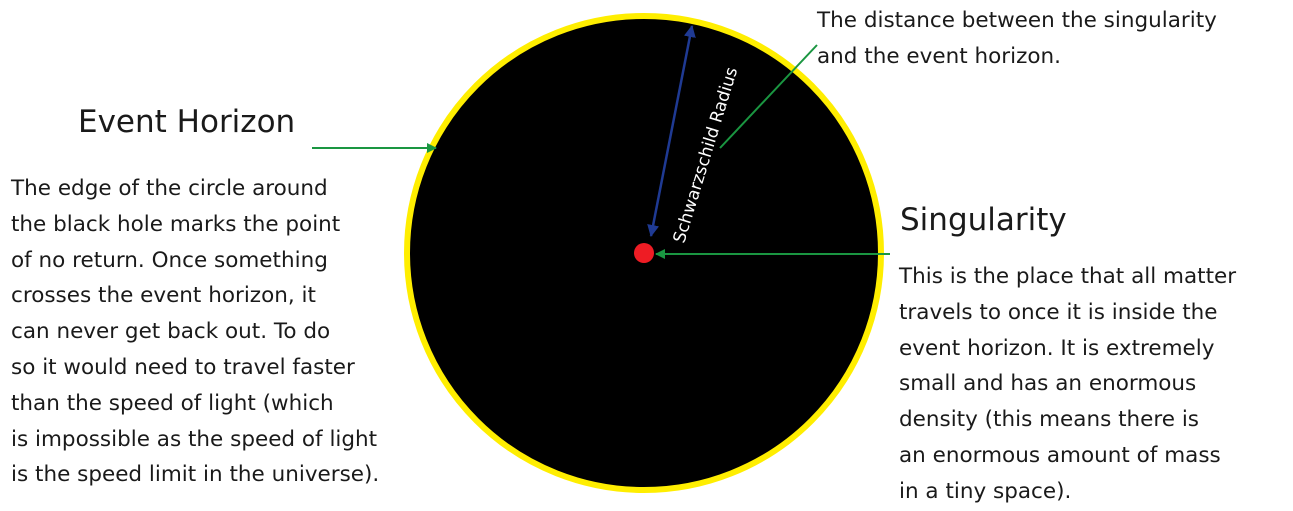 This screenshot has height=511, width=1293. I want to click on description-line: small and has an enormous, so click(1048, 384).